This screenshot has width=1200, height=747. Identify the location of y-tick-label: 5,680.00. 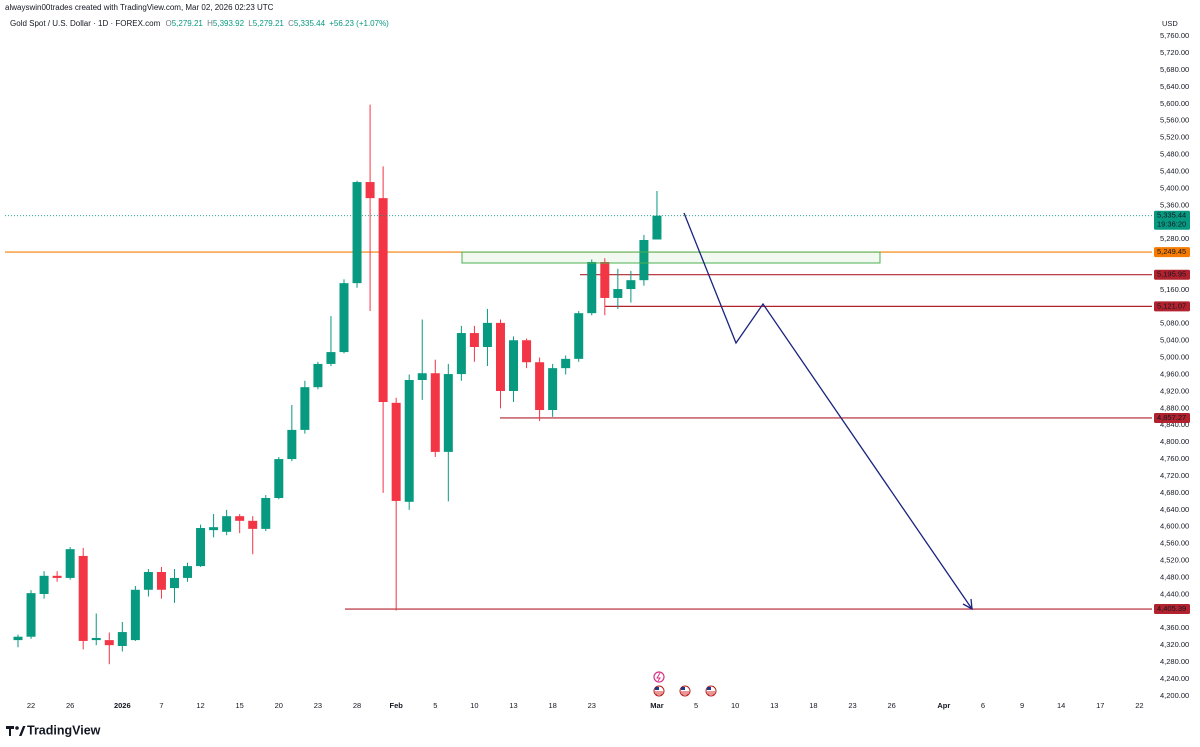
(1174, 69).